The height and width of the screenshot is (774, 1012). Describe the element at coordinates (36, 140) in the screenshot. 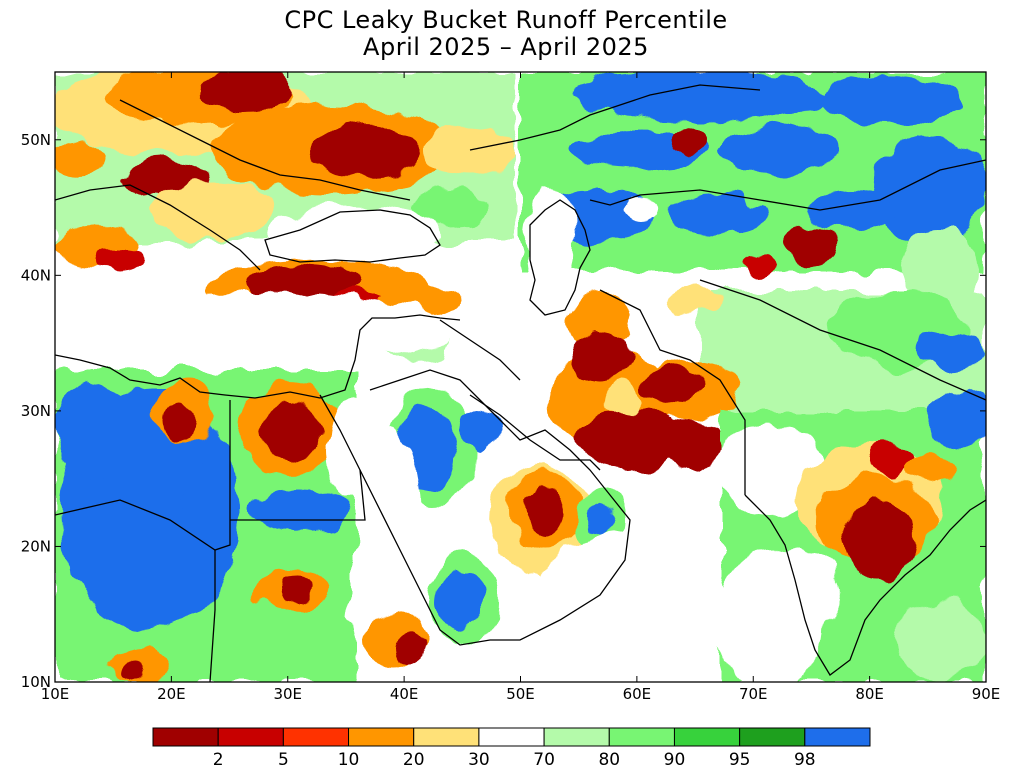

I see `y-tick-label: 50N` at that location.